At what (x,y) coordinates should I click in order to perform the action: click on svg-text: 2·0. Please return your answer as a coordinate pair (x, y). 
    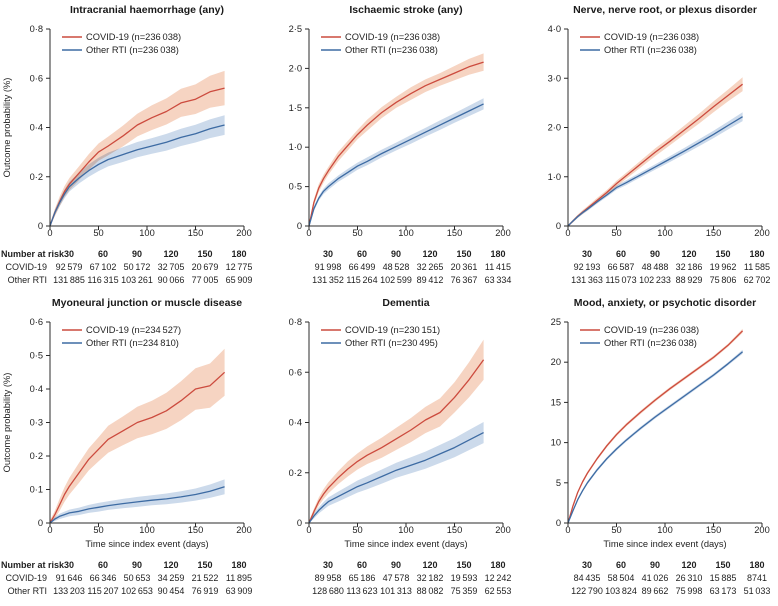
    Looking at the image, I should click on (295, 68).